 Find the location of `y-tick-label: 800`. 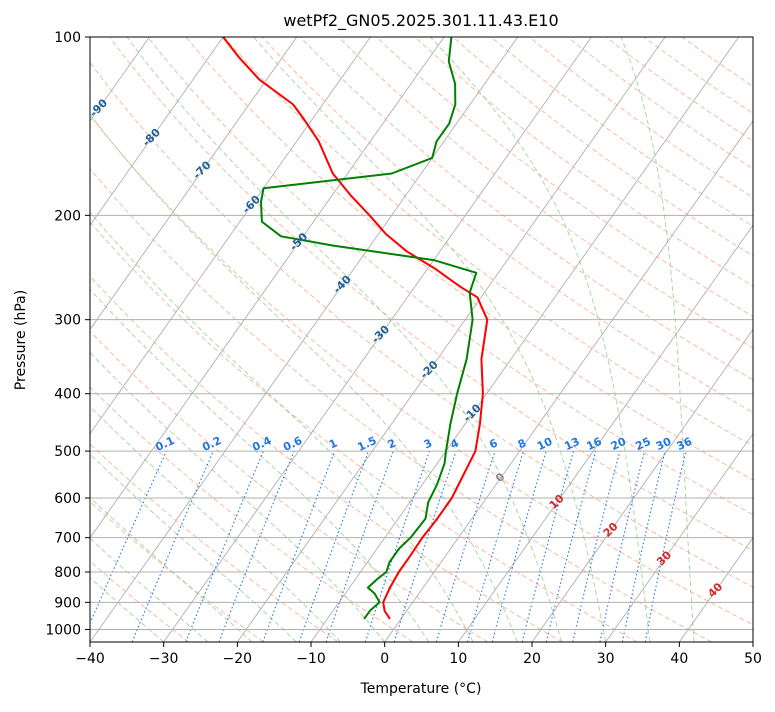

y-tick-label: 800 is located at coordinates (67, 573).